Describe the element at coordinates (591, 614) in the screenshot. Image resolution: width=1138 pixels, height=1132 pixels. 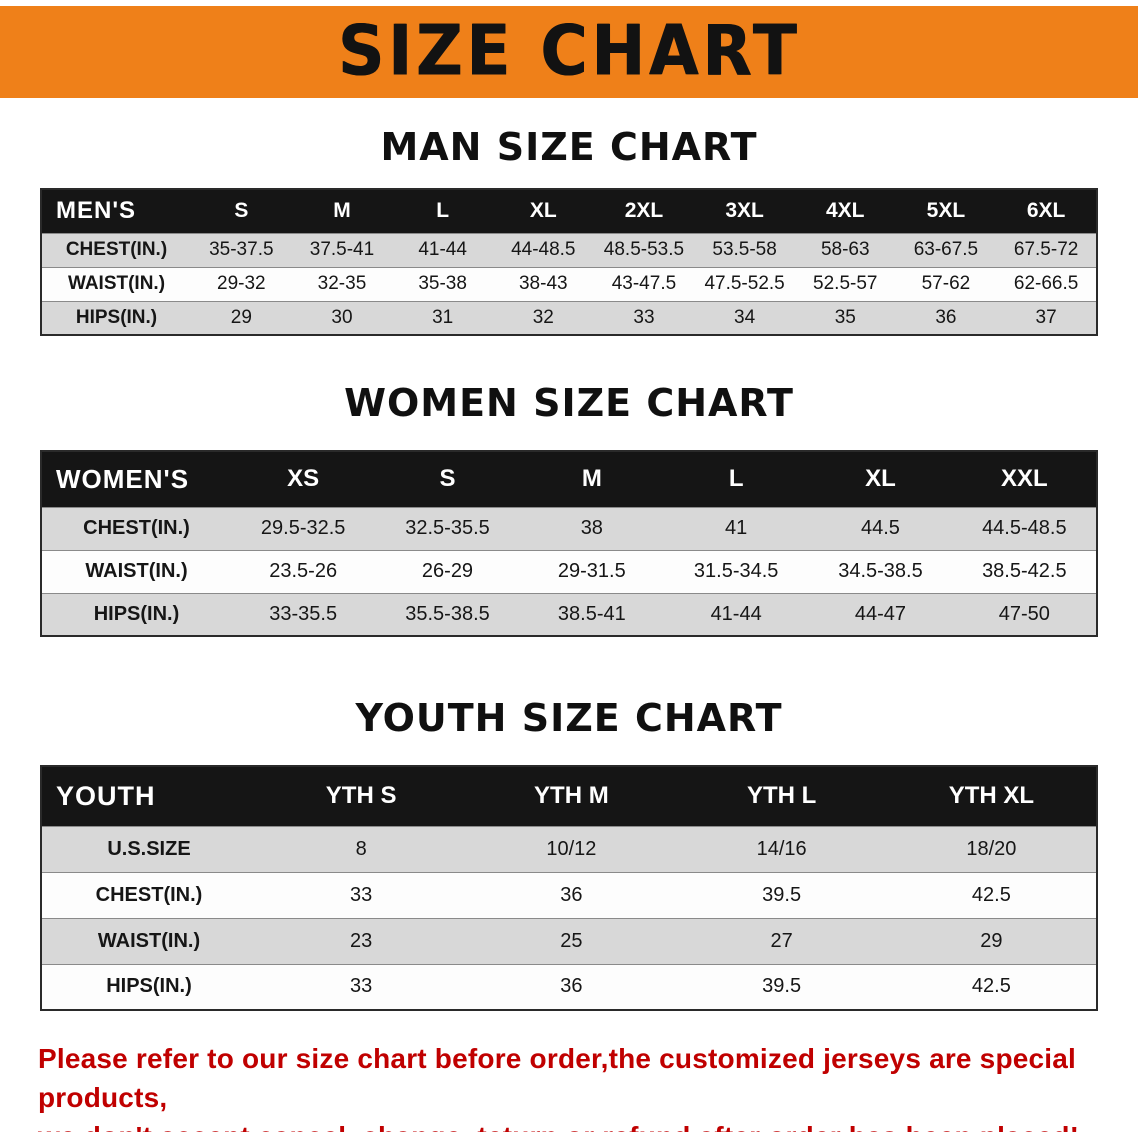
I see `value-cell: 38.5-41` at that location.